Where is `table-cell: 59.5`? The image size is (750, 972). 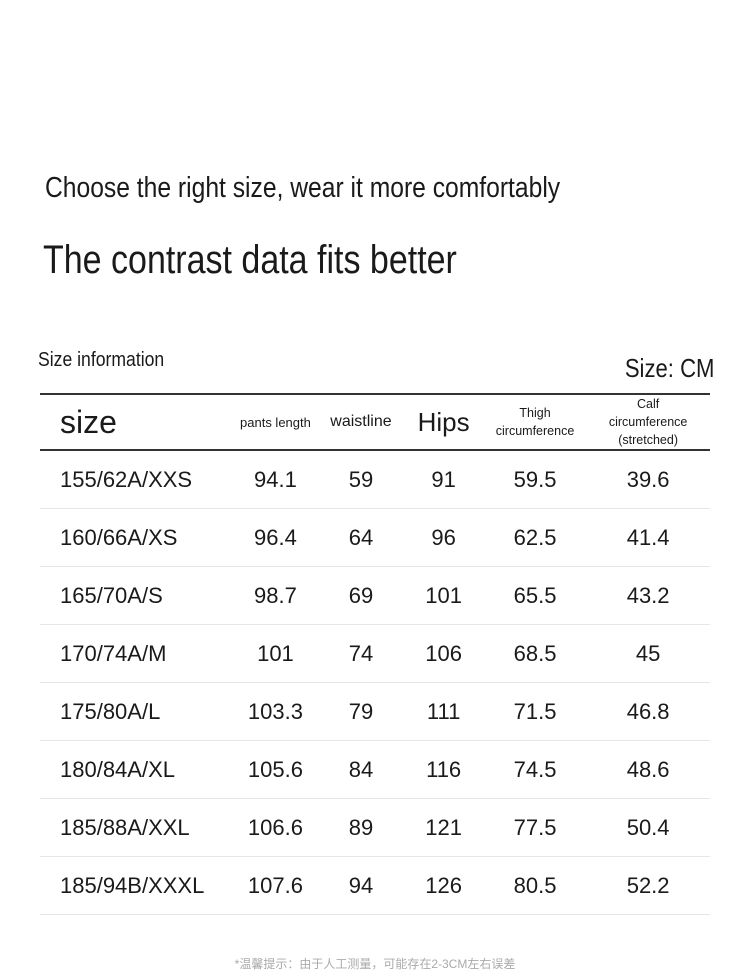
table-cell: 59.5 is located at coordinates (535, 479).